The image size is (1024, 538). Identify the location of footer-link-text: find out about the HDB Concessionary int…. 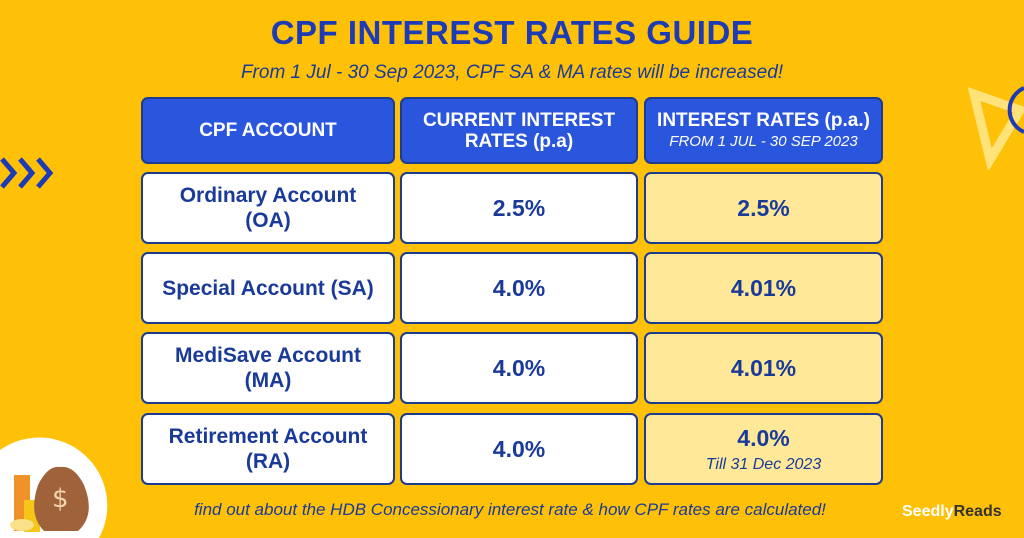
(510, 509).